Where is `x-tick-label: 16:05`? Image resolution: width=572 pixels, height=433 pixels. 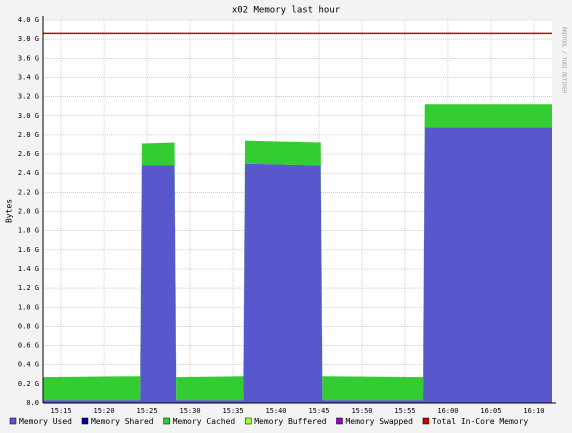 x-tick-label: 16:05 is located at coordinates (490, 411).